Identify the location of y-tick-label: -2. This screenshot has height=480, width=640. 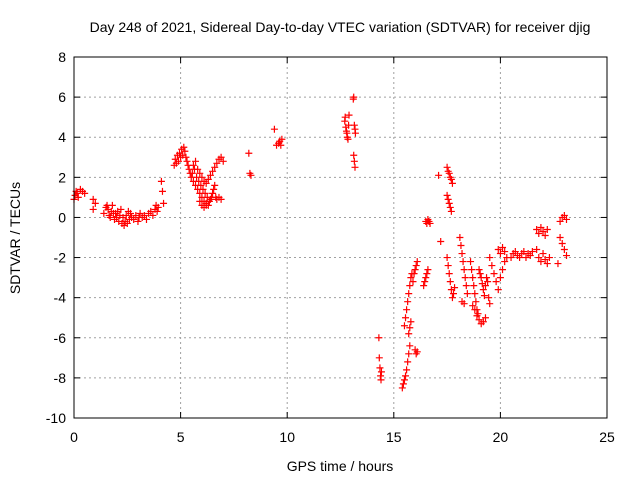
(60, 258).